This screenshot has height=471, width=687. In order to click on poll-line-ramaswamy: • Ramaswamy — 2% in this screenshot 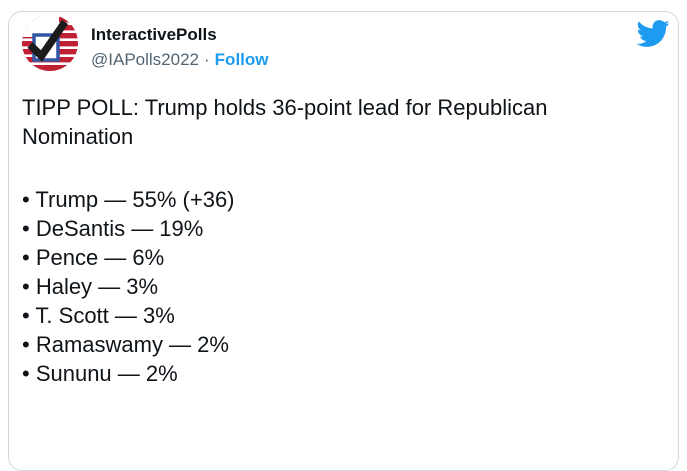, I will do `click(125, 344)`.